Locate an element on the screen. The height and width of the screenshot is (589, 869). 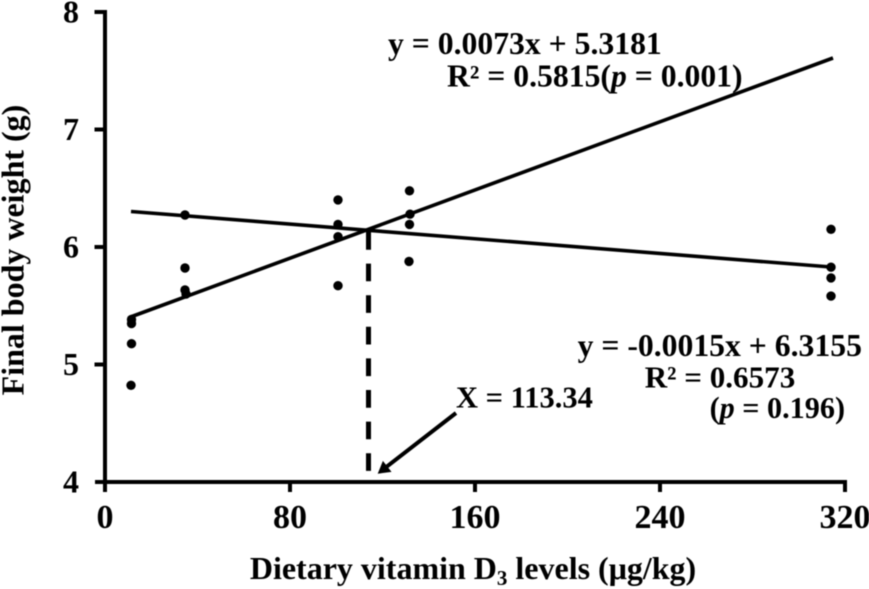
svg-text: 7 is located at coordinates (71, 129).